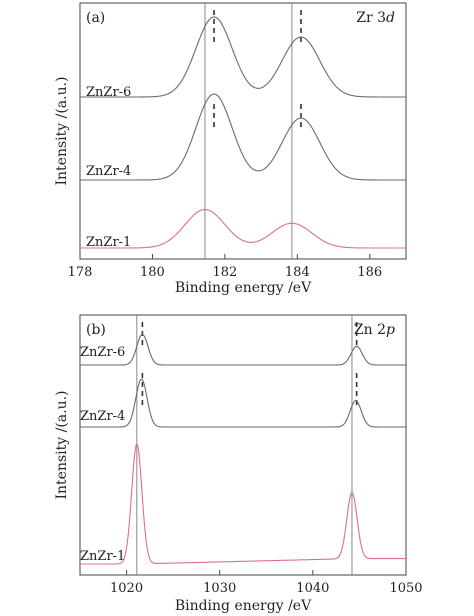 The width and height of the screenshot is (474, 616). What do you see at coordinates (243, 288) in the screenshot?
I see `panel-a-x-axis-label: Binding energy /eV` at bounding box center [243, 288].